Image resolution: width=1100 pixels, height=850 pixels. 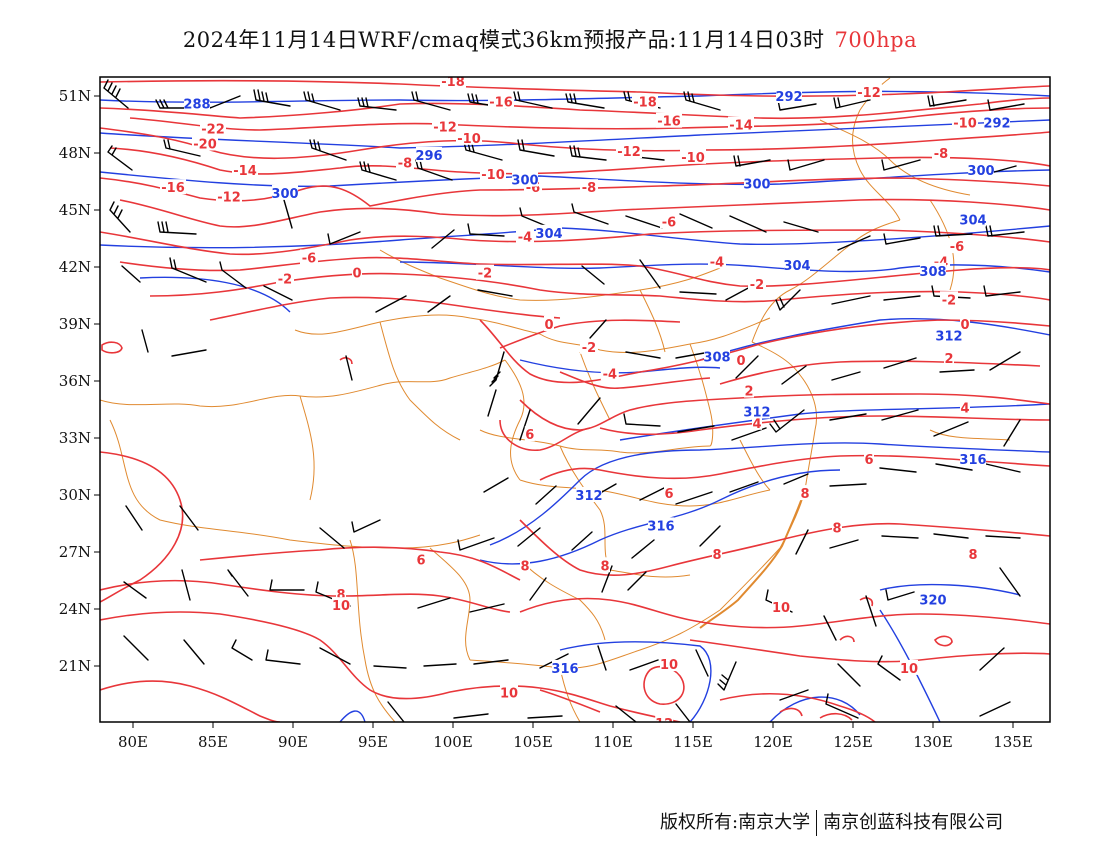 I want to click on temperature-label: -16, so click(x=669, y=122).